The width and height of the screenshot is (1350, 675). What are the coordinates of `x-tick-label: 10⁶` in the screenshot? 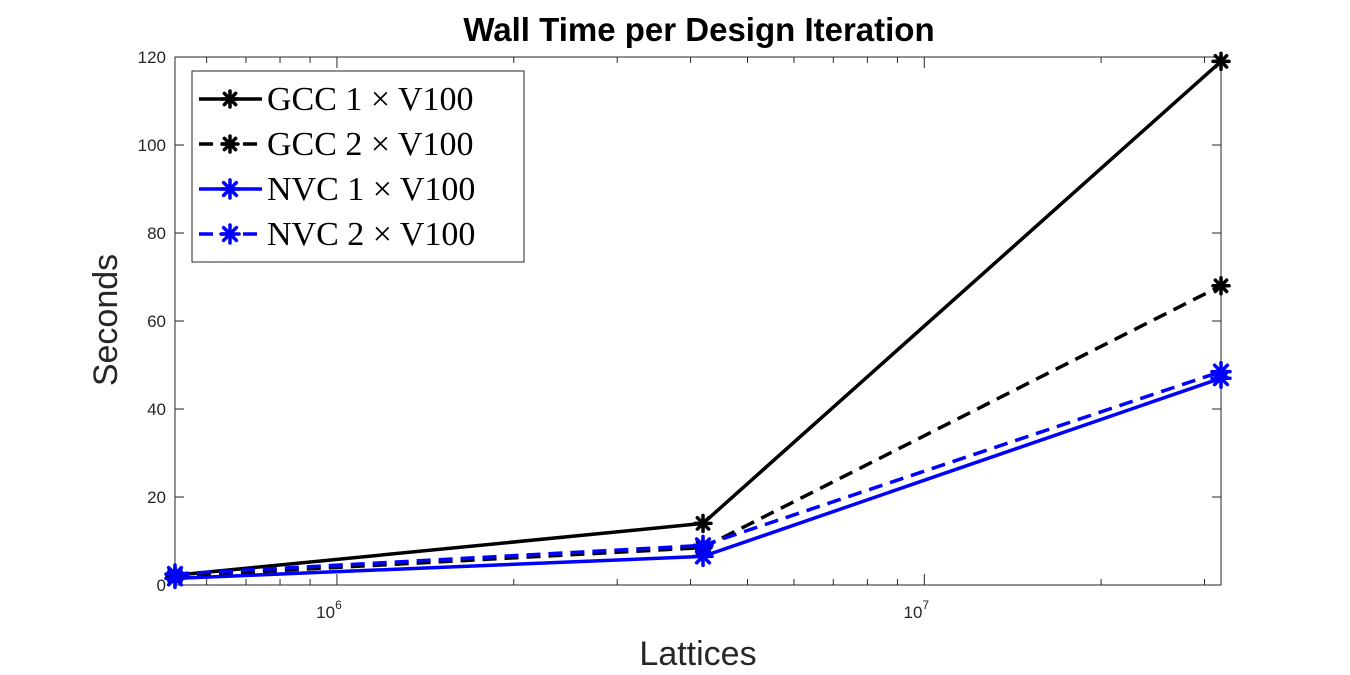 It's located at (329, 610).